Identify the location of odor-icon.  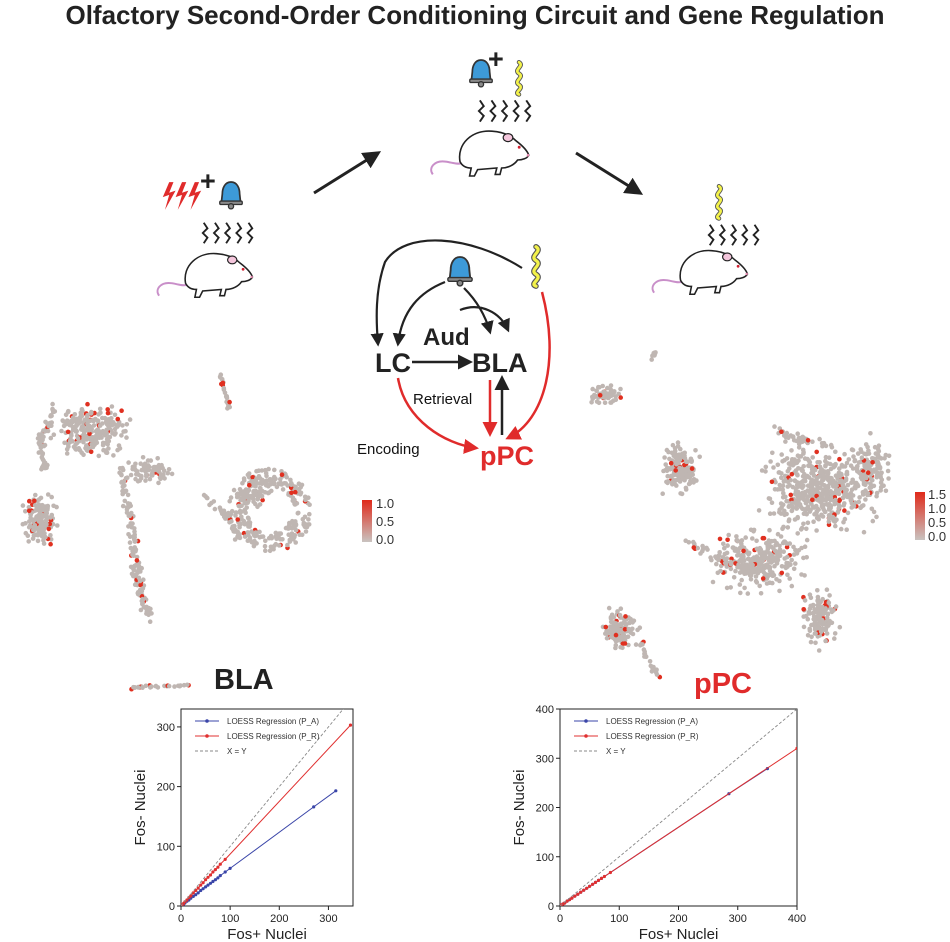
(518, 78).